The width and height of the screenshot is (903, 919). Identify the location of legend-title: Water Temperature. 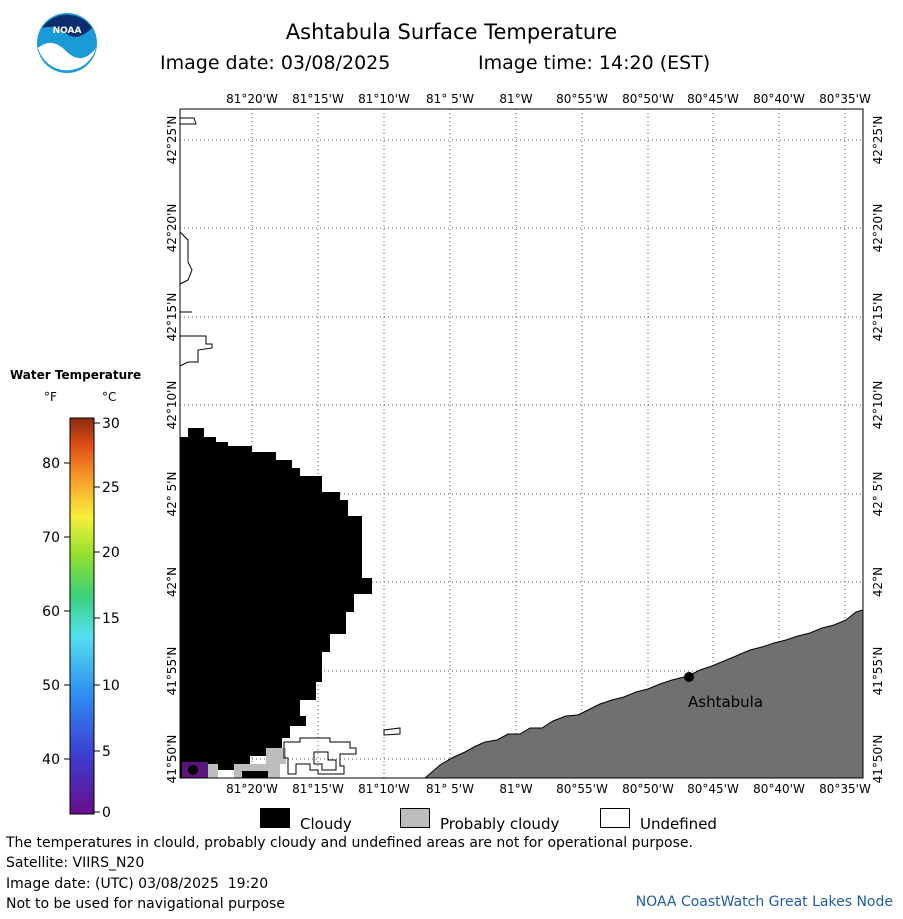
(76, 375).